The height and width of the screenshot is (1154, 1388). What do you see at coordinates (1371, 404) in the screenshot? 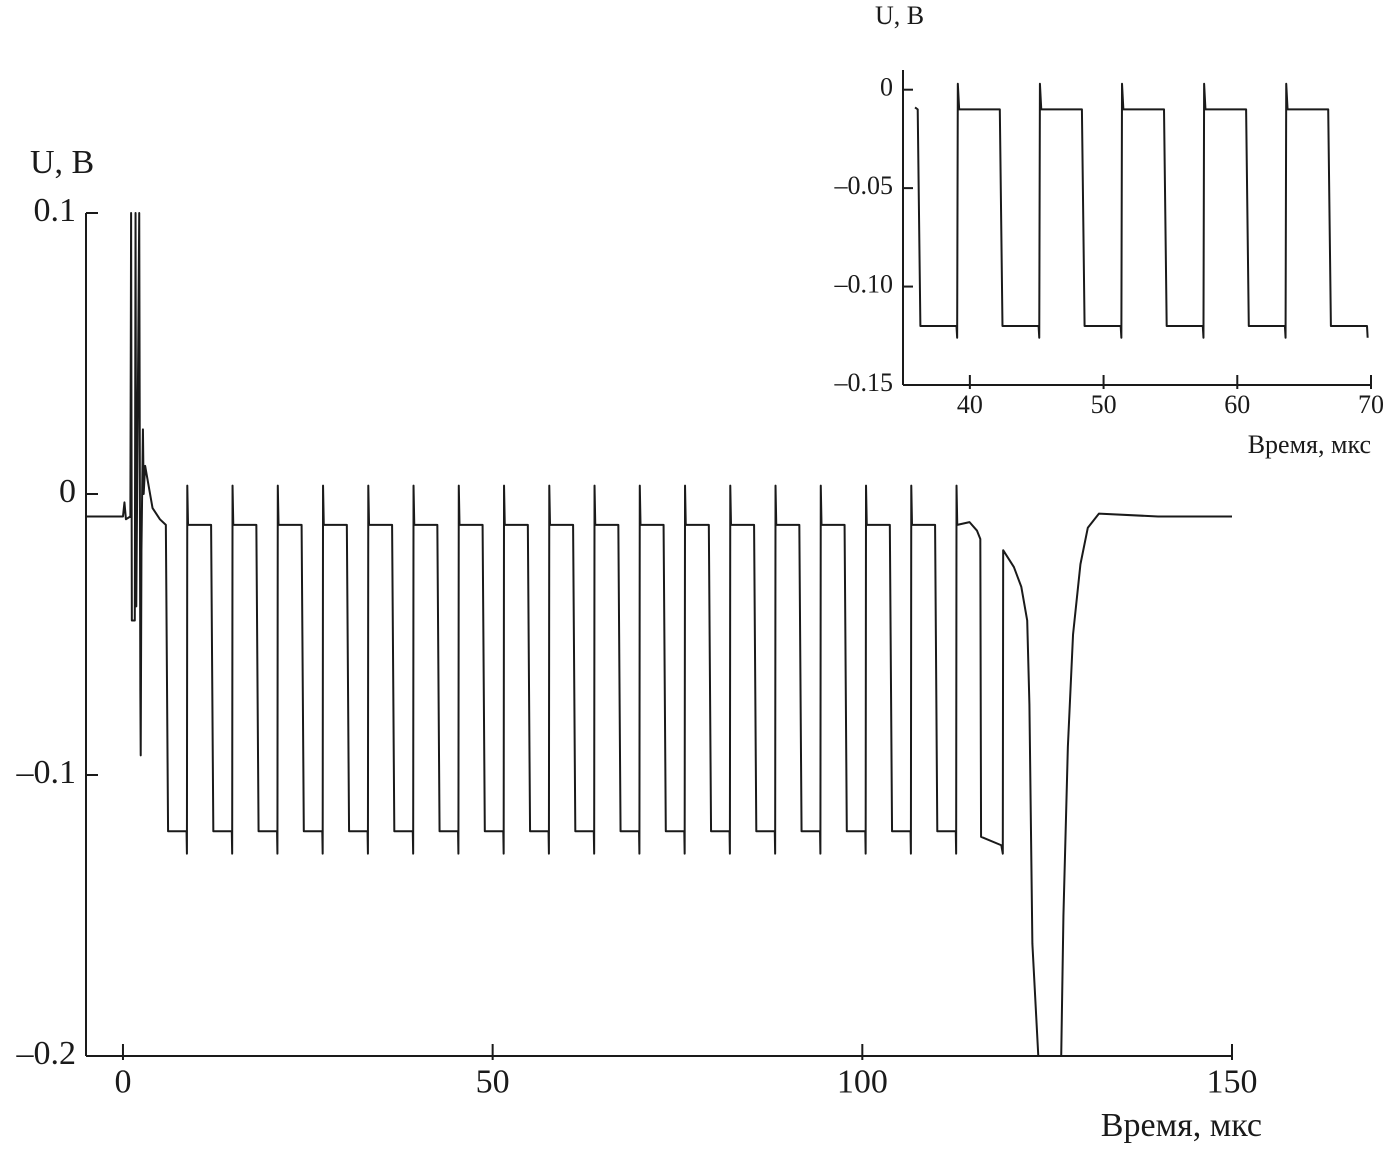
I see `x-tick-label: 70` at bounding box center [1371, 404].